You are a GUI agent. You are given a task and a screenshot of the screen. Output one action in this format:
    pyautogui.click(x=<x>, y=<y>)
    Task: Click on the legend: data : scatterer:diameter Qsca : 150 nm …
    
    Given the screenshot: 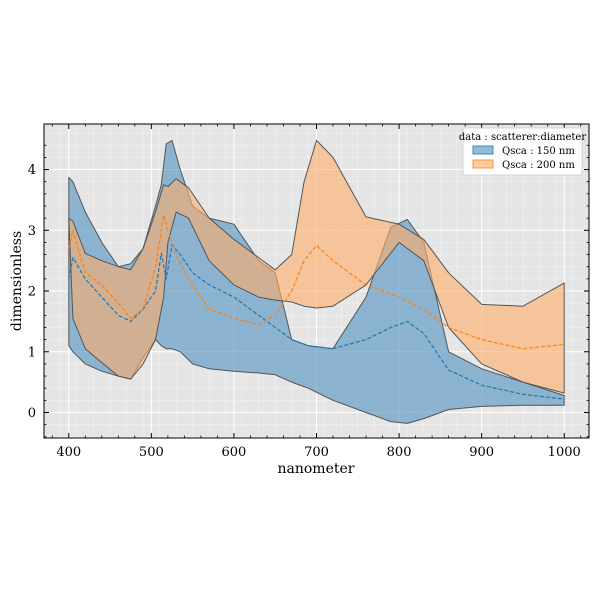 What is the action you would take?
    pyautogui.click(x=522, y=151)
    